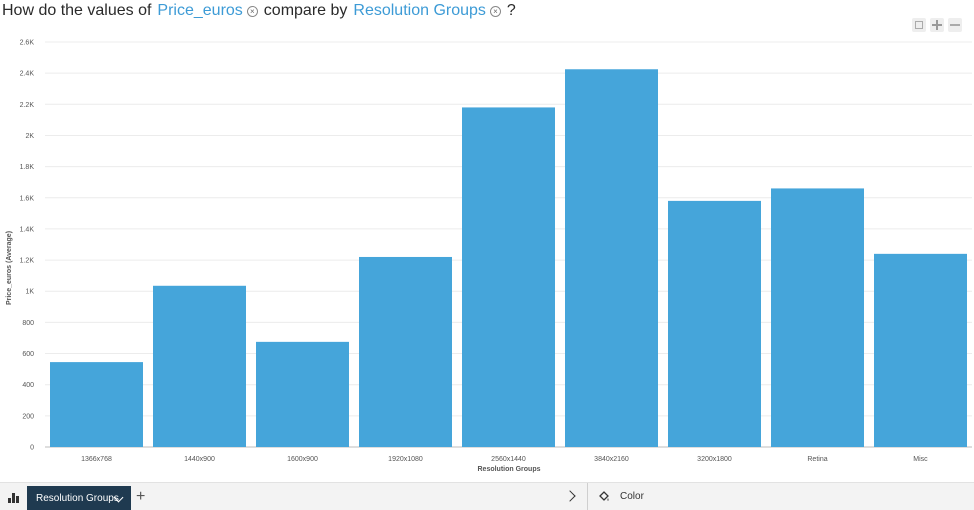  What do you see at coordinates (28, 323) in the screenshot?
I see `y-tick-label: 800` at bounding box center [28, 323].